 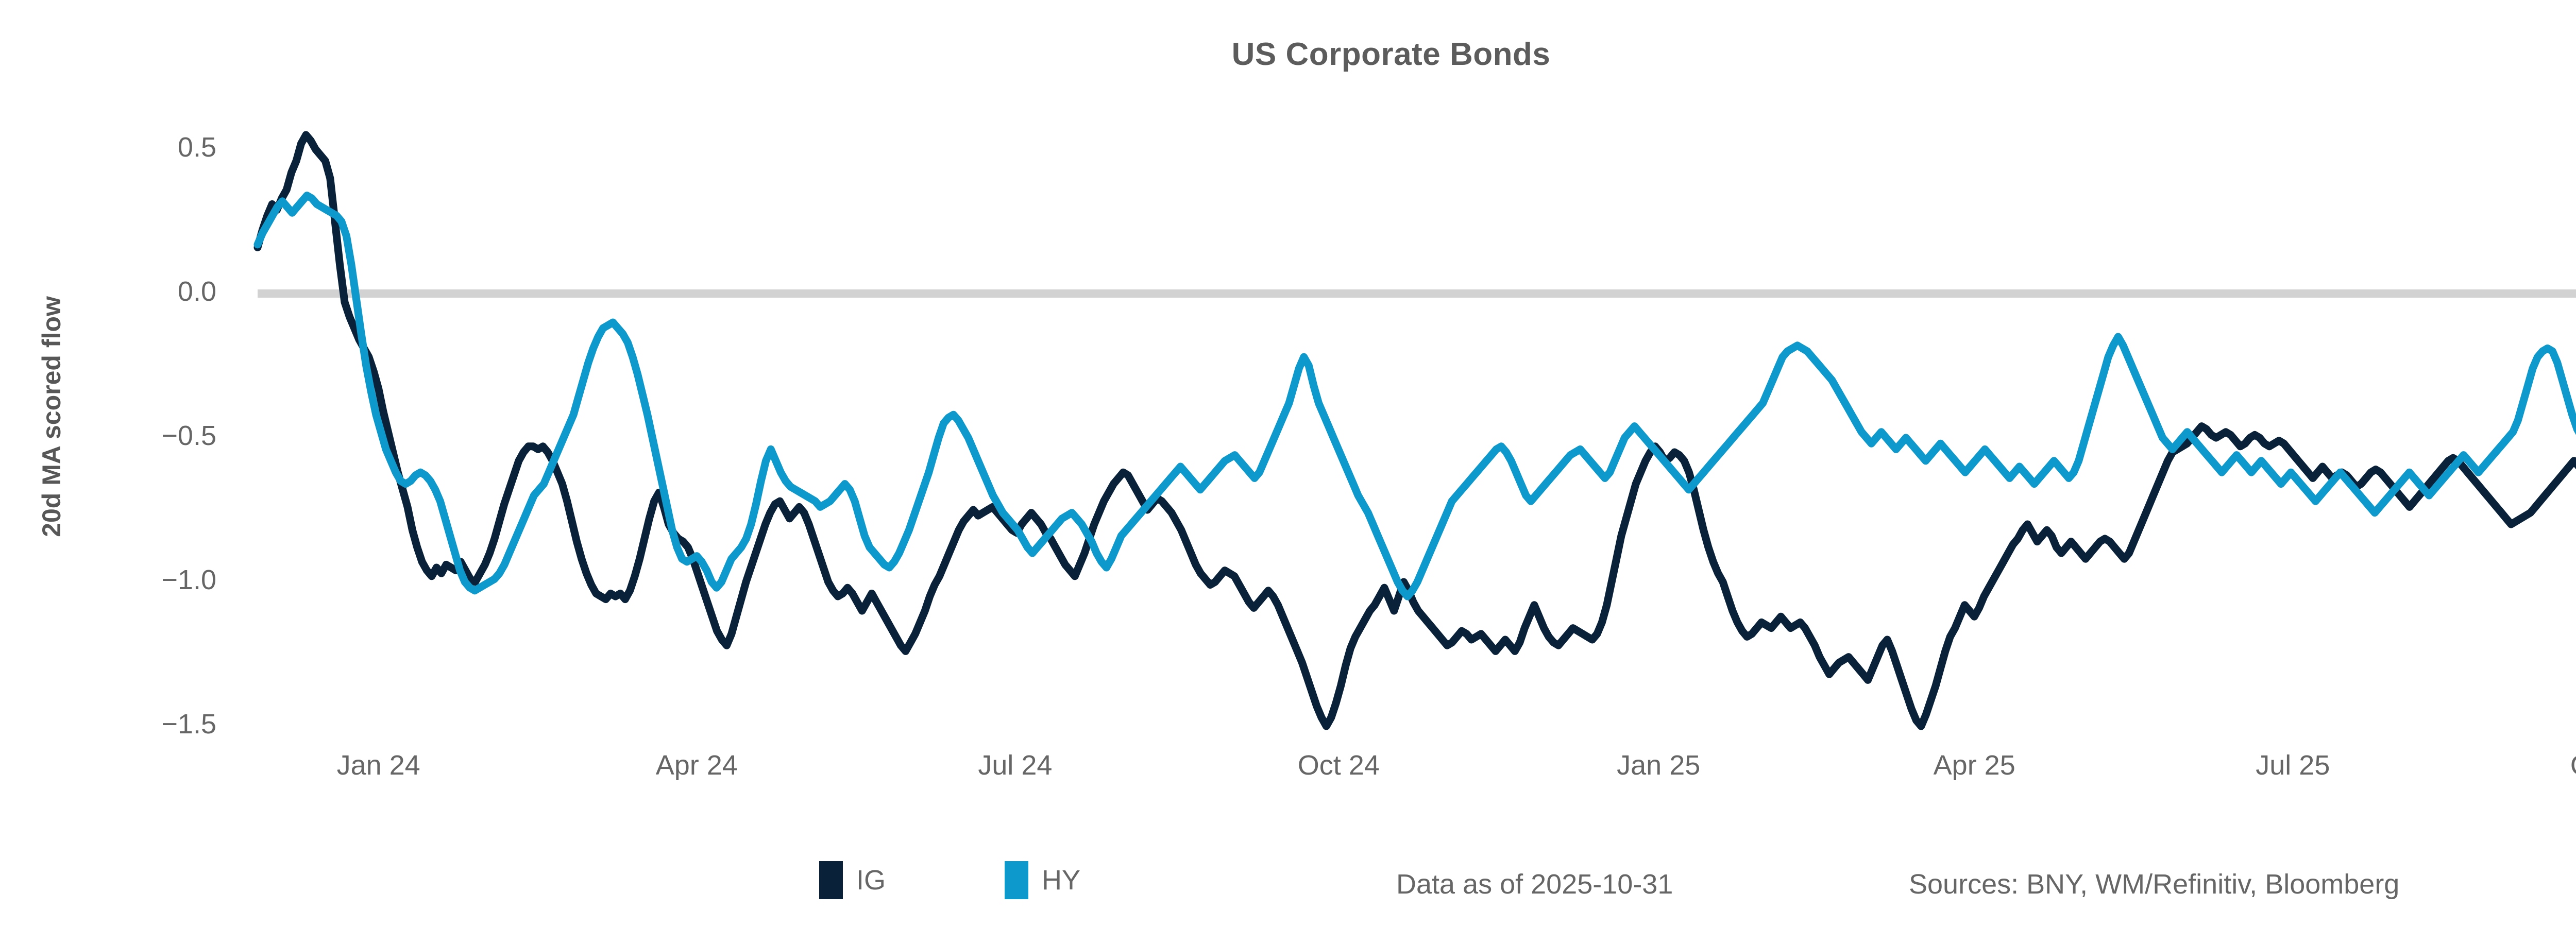 I want to click on legend-item-hy: HY, so click(x=1042, y=880).